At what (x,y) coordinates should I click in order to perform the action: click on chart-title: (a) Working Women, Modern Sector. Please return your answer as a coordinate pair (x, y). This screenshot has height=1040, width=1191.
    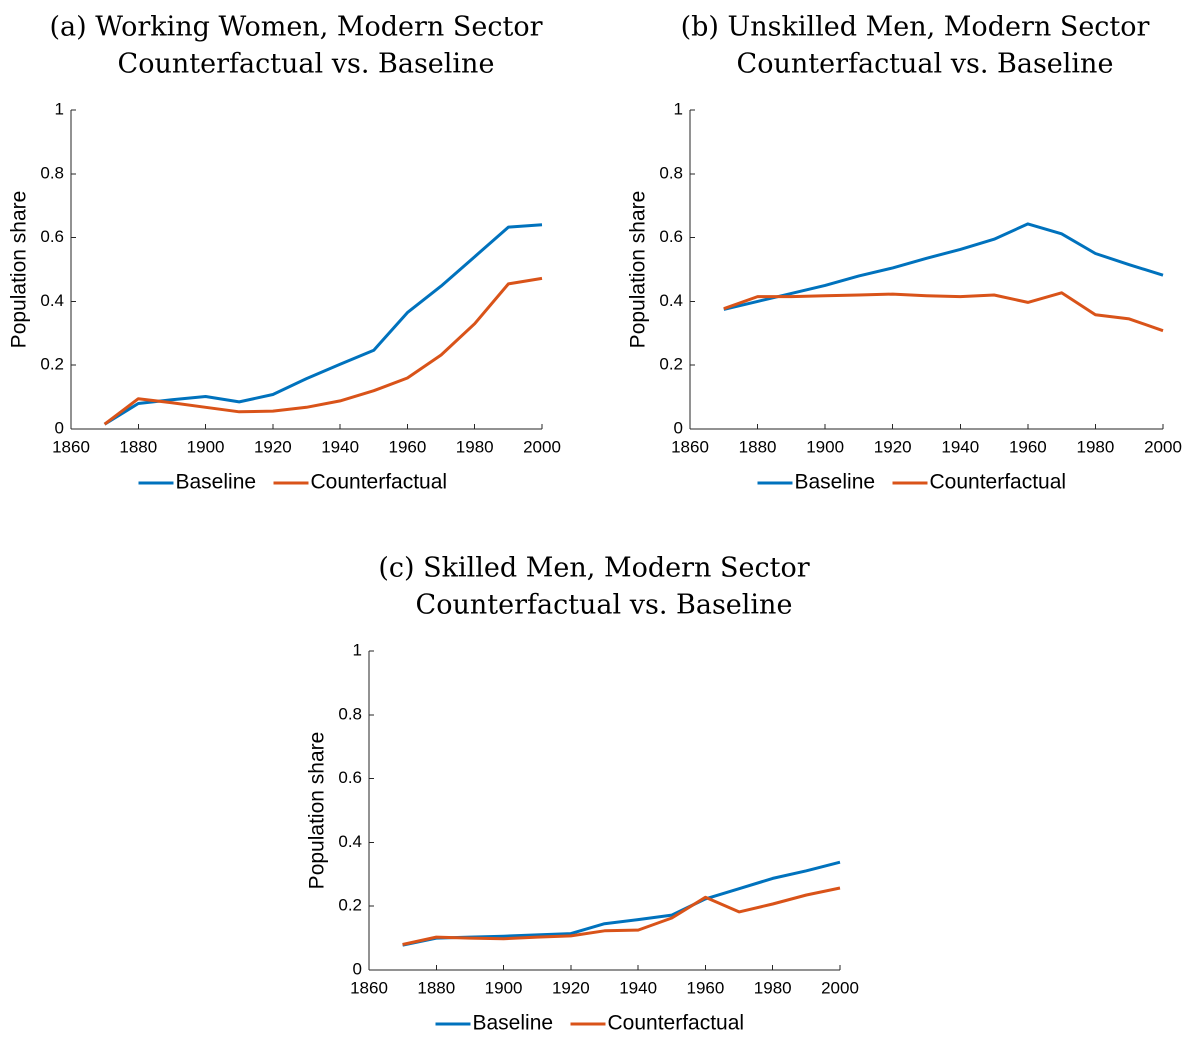
    Looking at the image, I should click on (295, 27).